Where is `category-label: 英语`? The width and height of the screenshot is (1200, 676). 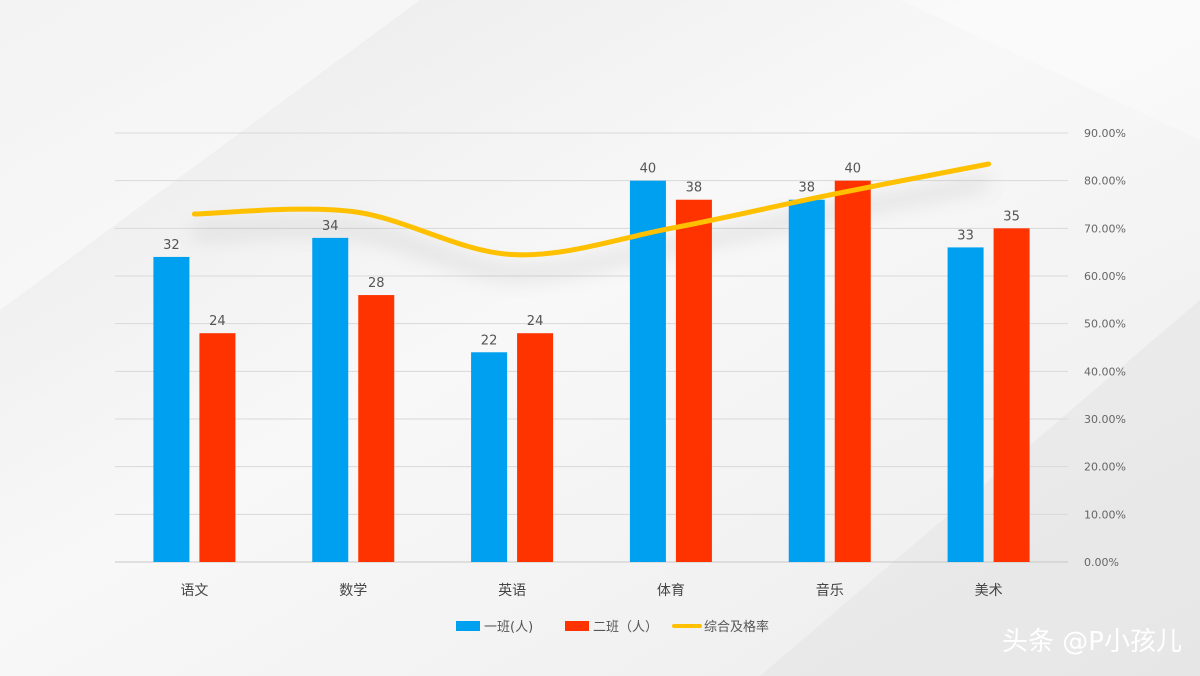 category-label: 英语 is located at coordinates (512, 590).